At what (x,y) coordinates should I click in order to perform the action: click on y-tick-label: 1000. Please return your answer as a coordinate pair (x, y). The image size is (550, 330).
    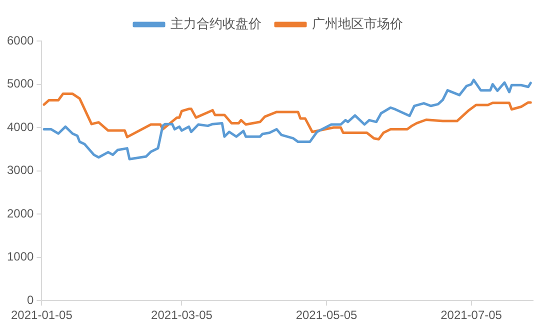
    Looking at the image, I should click on (20, 257).